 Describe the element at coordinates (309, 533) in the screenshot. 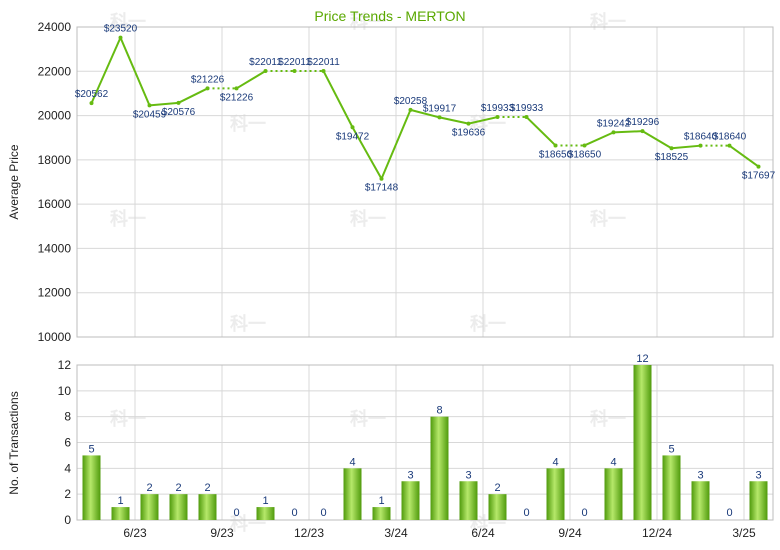

I see `x-tick-label: 12/23` at that location.